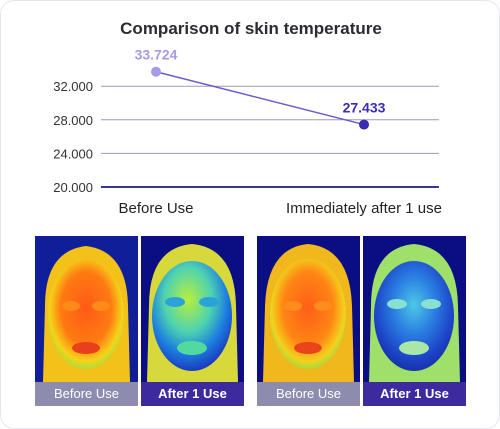 The image size is (500, 429). What do you see at coordinates (364, 108) in the screenshot?
I see `data-label: 27.433` at bounding box center [364, 108].